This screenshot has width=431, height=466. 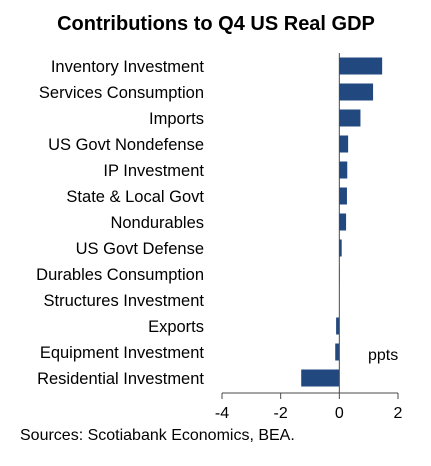 I want to click on chart-title: Contributions to Q4 US Real GDP, so click(x=216, y=24).